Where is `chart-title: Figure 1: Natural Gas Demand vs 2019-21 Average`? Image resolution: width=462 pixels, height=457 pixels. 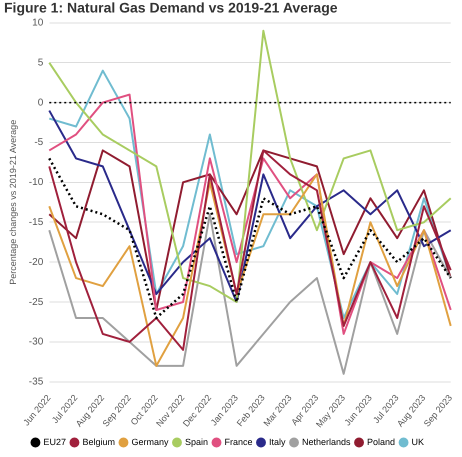 chart-title: Figure 1: Natural Gas Demand vs 2019-21 Average is located at coordinates (171, 8).